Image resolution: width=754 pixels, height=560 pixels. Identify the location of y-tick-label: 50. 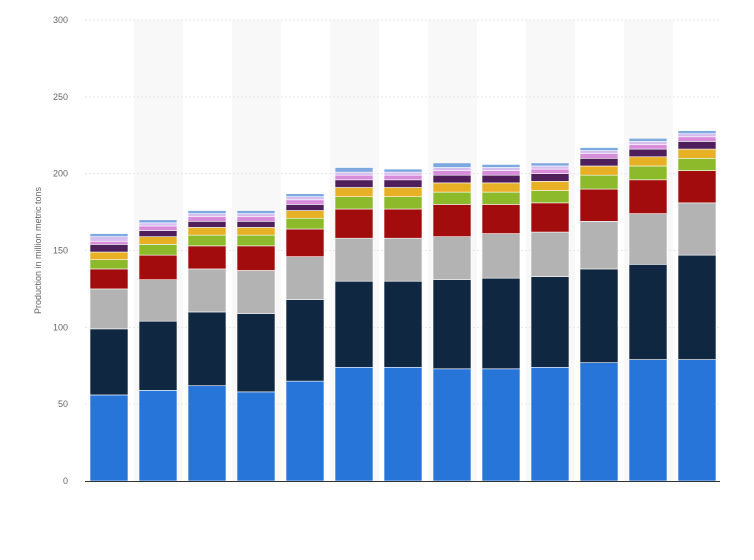
(63, 404).